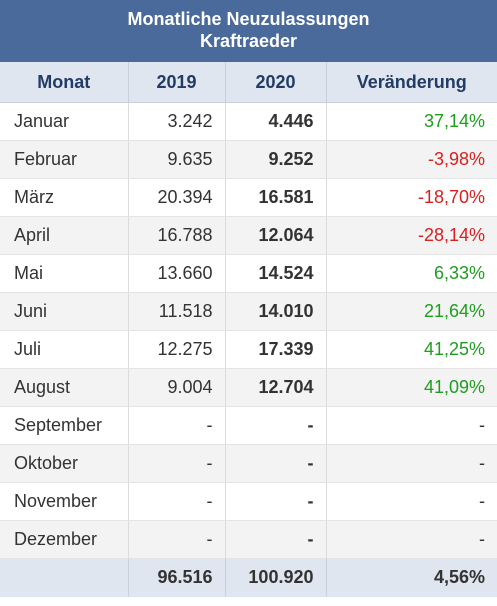 The image size is (497, 606). What do you see at coordinates (176, 82) in the screenshot?
I see `header-2019: 2019` at bounding box center [176, 82].